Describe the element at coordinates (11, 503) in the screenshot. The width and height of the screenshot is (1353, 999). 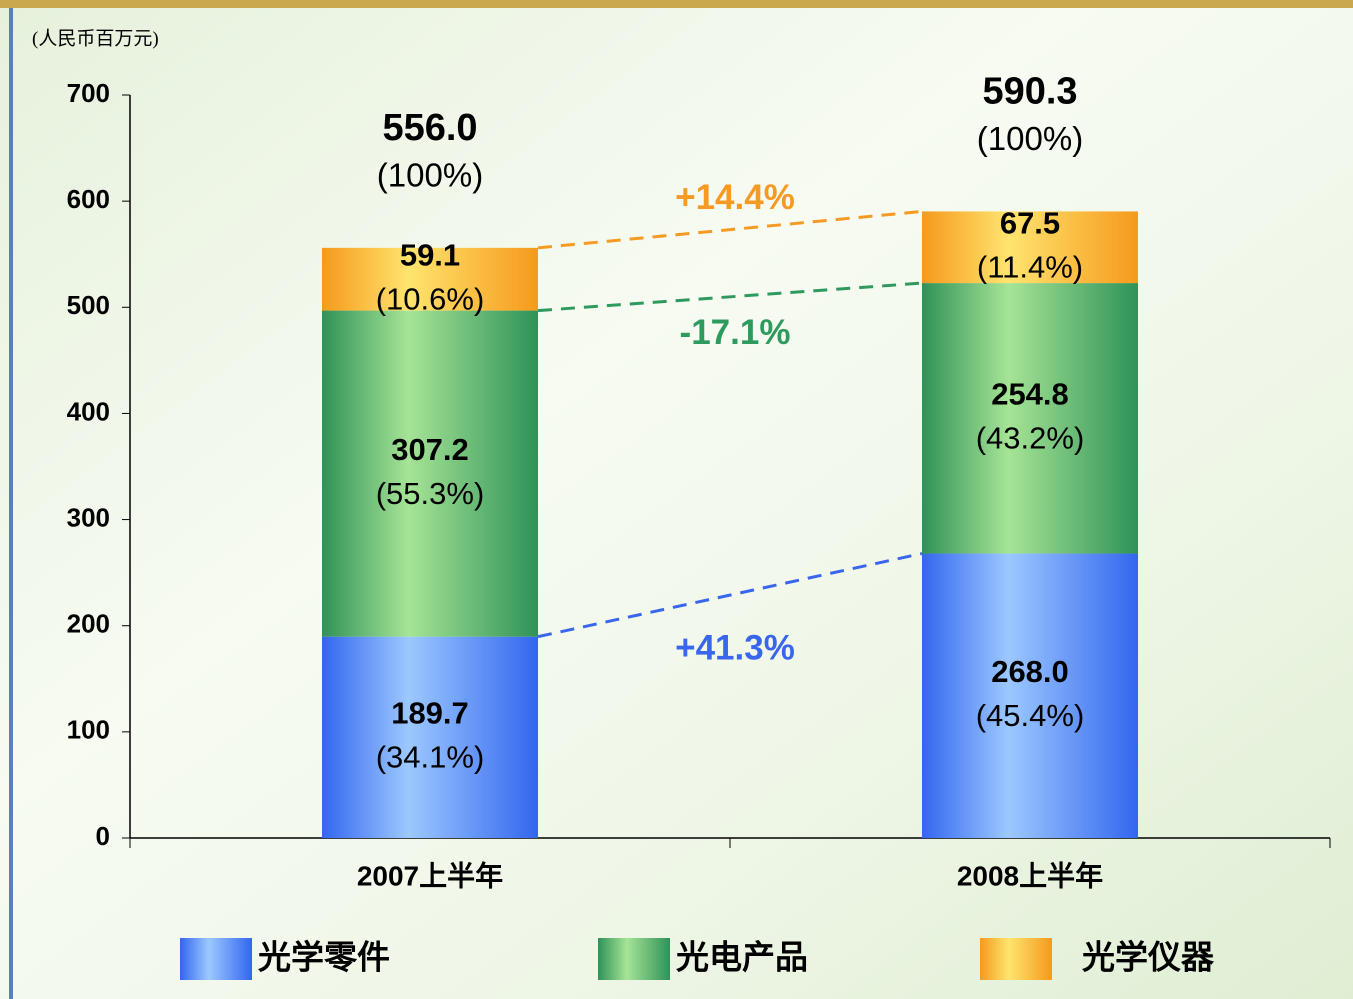
I see `left-rule` at that location.